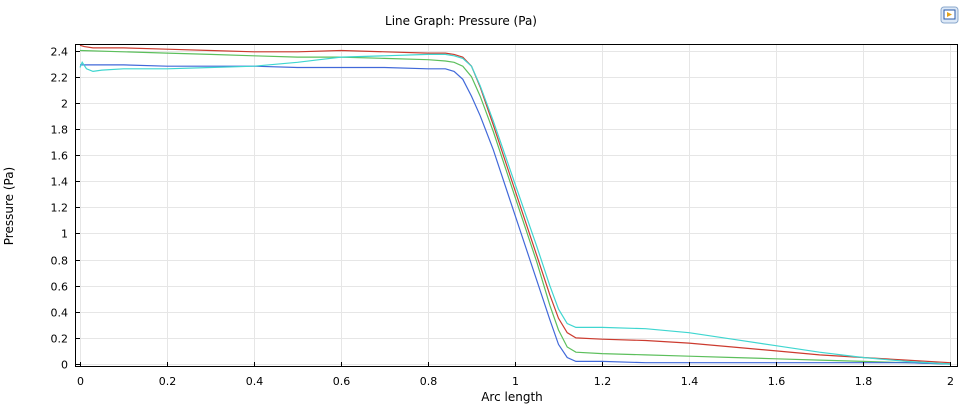  Describe the element at coordinates (64, 365) in the screenshot. I see `y-tick-label: 0` at that location.